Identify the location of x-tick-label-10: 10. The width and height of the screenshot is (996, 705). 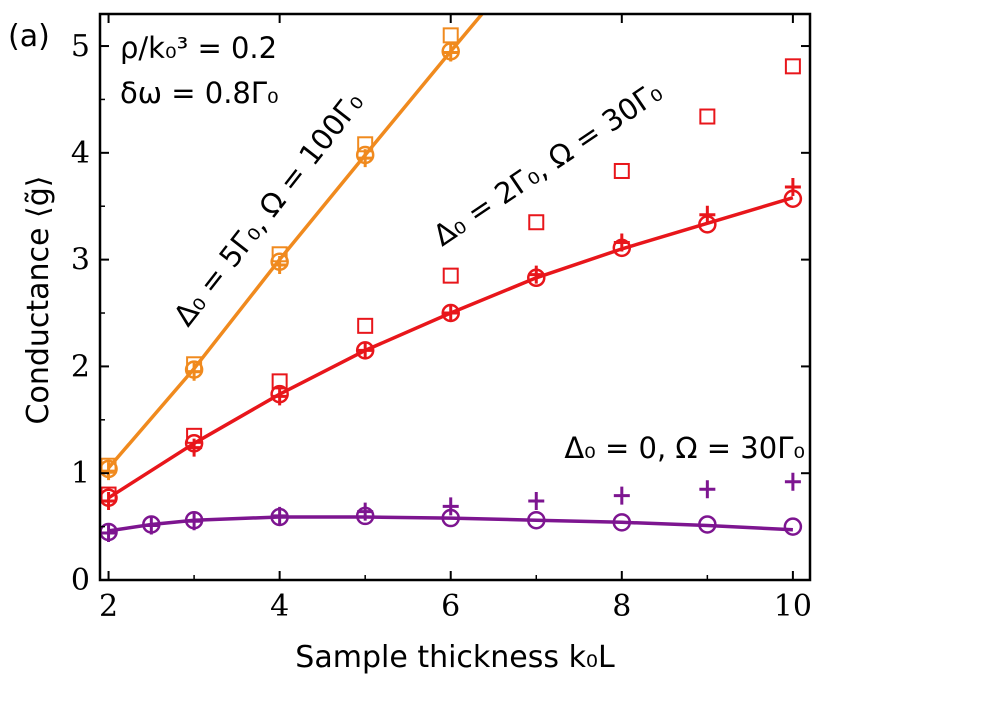
(793, 606).